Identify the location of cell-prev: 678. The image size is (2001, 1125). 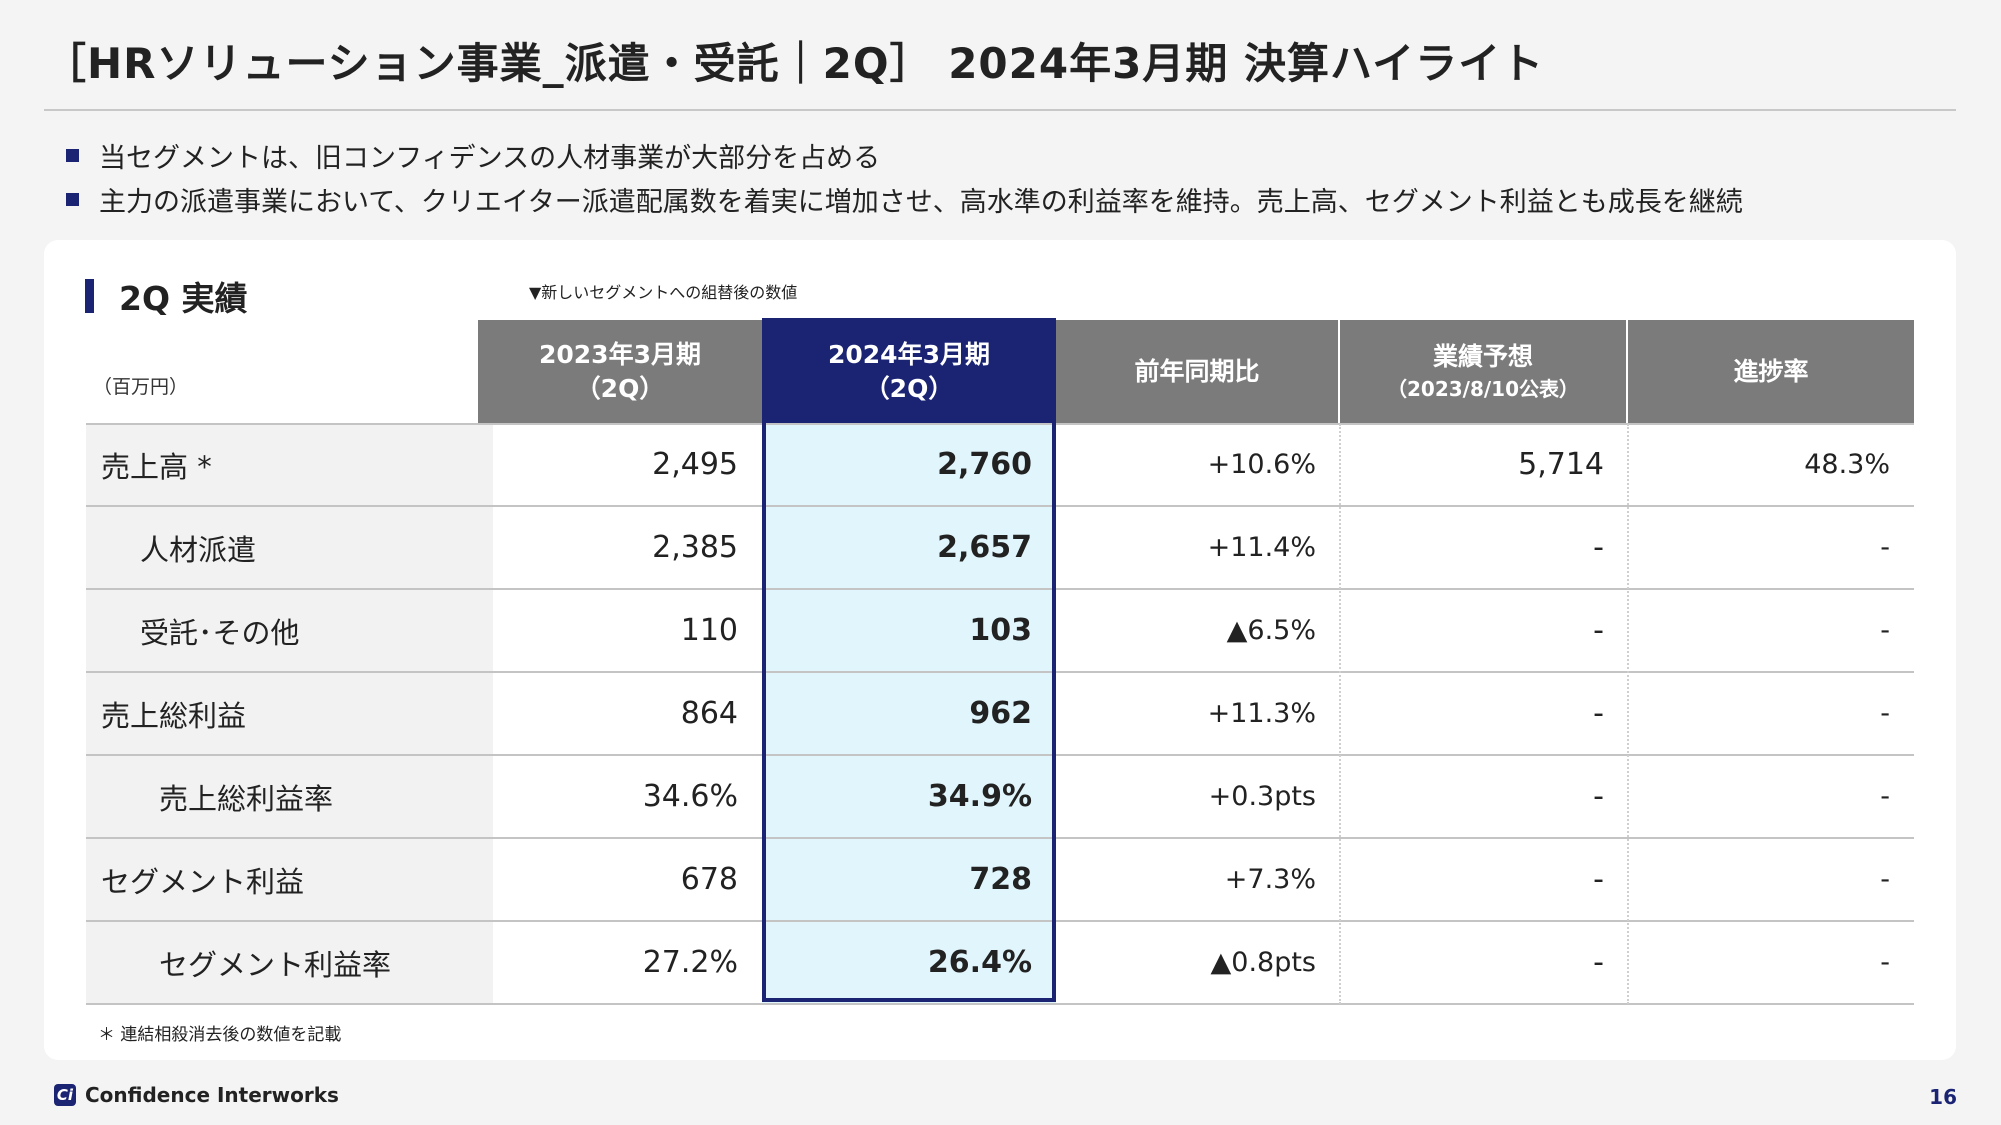
(709, 879).